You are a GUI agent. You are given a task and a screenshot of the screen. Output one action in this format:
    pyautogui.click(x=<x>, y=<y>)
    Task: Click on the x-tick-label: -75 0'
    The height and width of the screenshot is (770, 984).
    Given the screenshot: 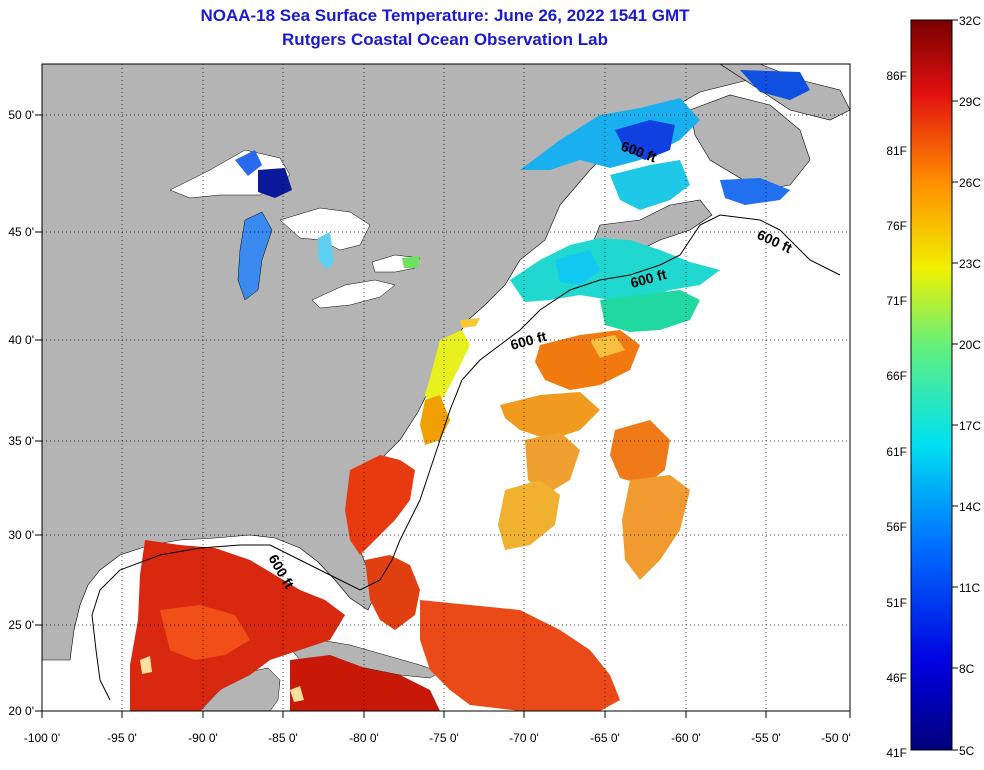 What is the action you would take?
    pyautogui.click(x=444, y=738)
    